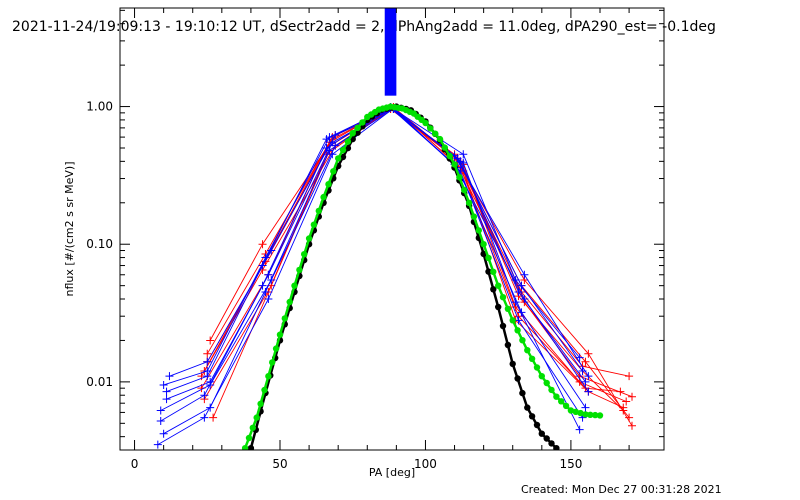 This screenshot has height=500, width=800. I want to click on y-tick-label-0: 0.01, so click(99, 382).